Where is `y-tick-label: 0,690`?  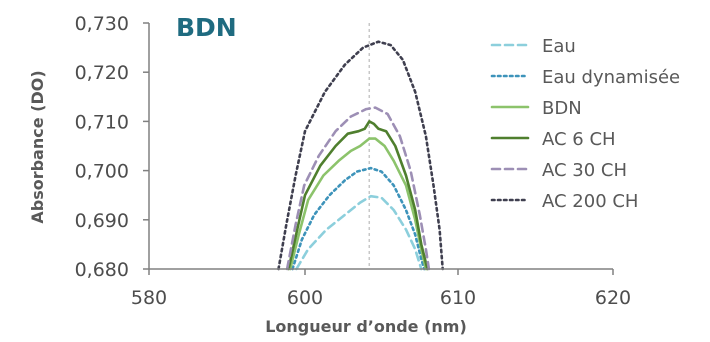 y-tick-label: 0,690 is located at coordinates (102, 221).